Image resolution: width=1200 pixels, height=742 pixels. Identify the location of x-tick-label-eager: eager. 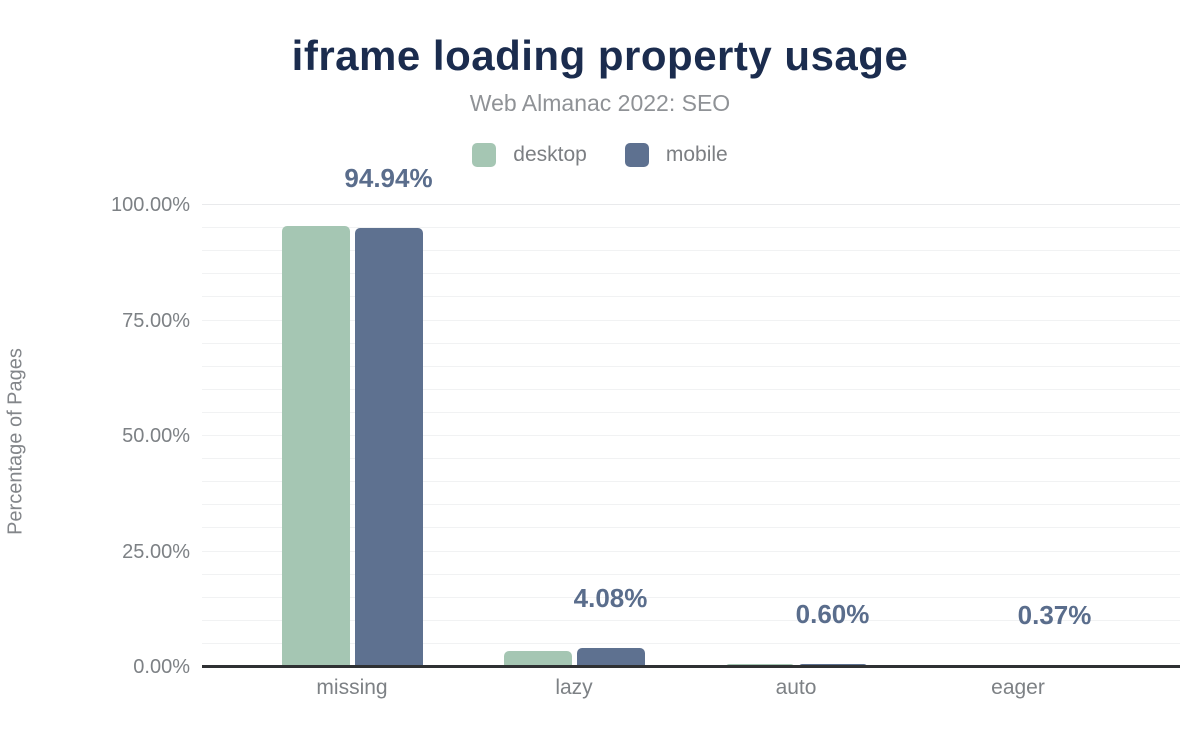
(1018, 687).